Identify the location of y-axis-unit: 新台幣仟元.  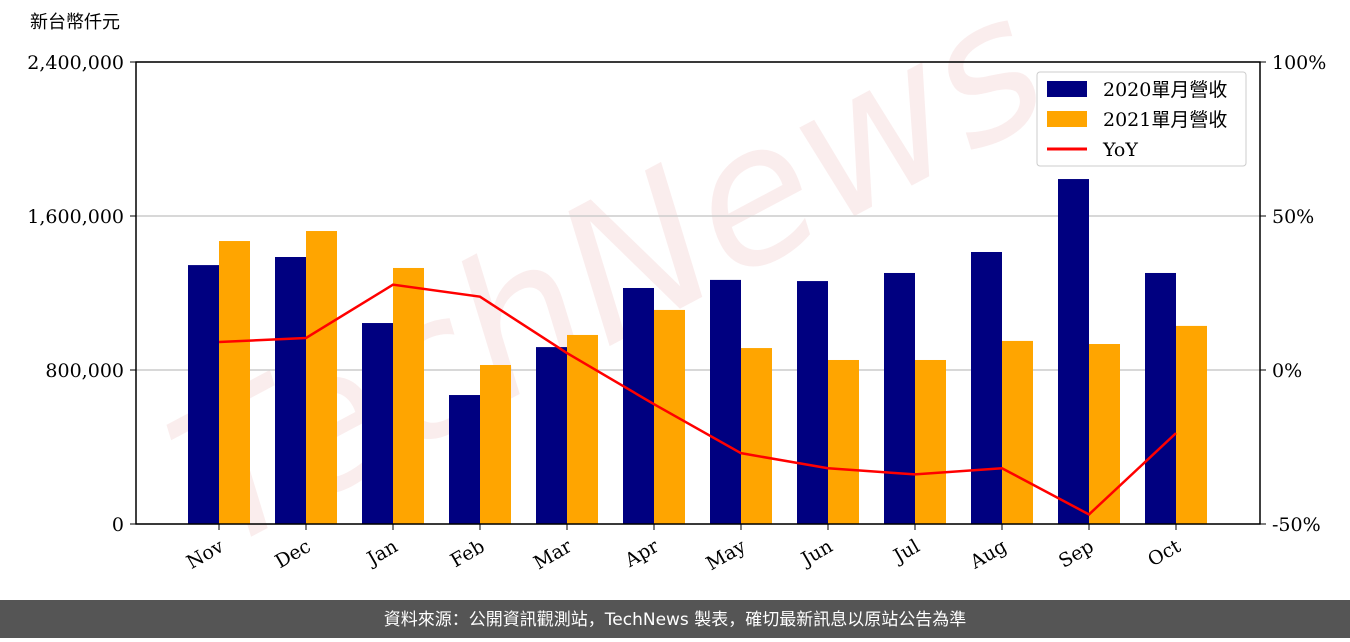
(75, 22).